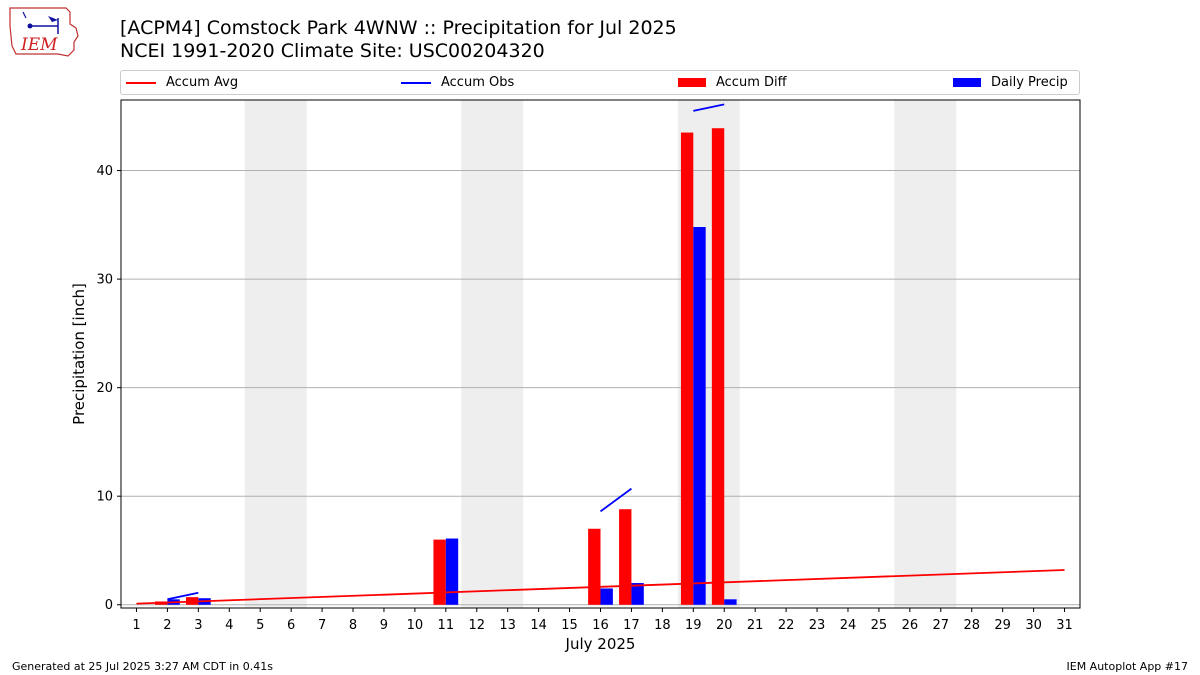 This screenshot has height=675, width=1200. I want to click on x-tick-label: 4, so click(229, 625).